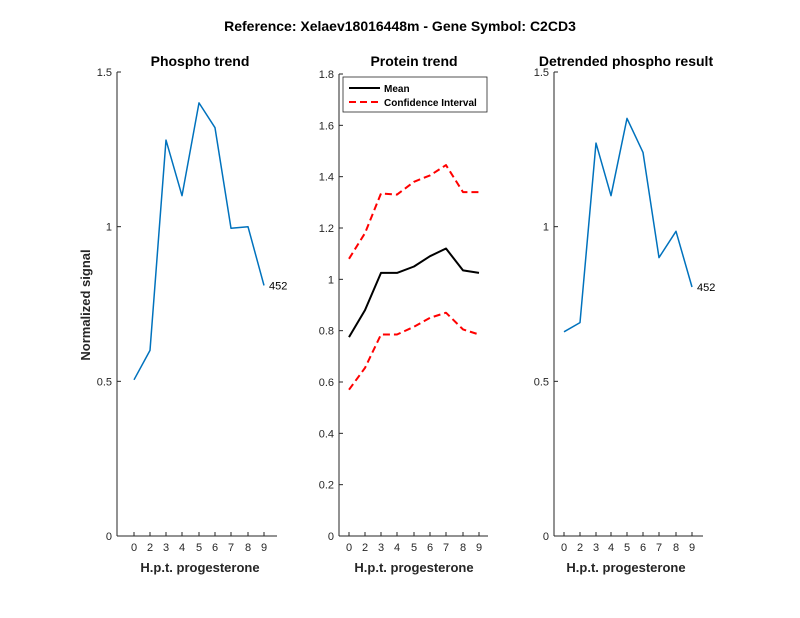 This screenshot has width=800, height=618. Describe the element at coordinates (264, 548) in the screenshot. I see `phospho-trend-xtick-label: 9` at that location.